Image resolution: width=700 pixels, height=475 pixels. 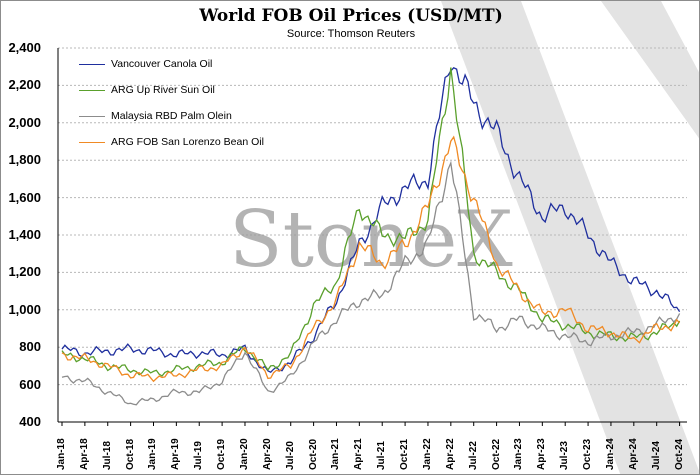 What do you see at coordinates (84, 454) in the screenshot?
I see `x-tick-label: Apr-18` at bounding box center [84, 454].